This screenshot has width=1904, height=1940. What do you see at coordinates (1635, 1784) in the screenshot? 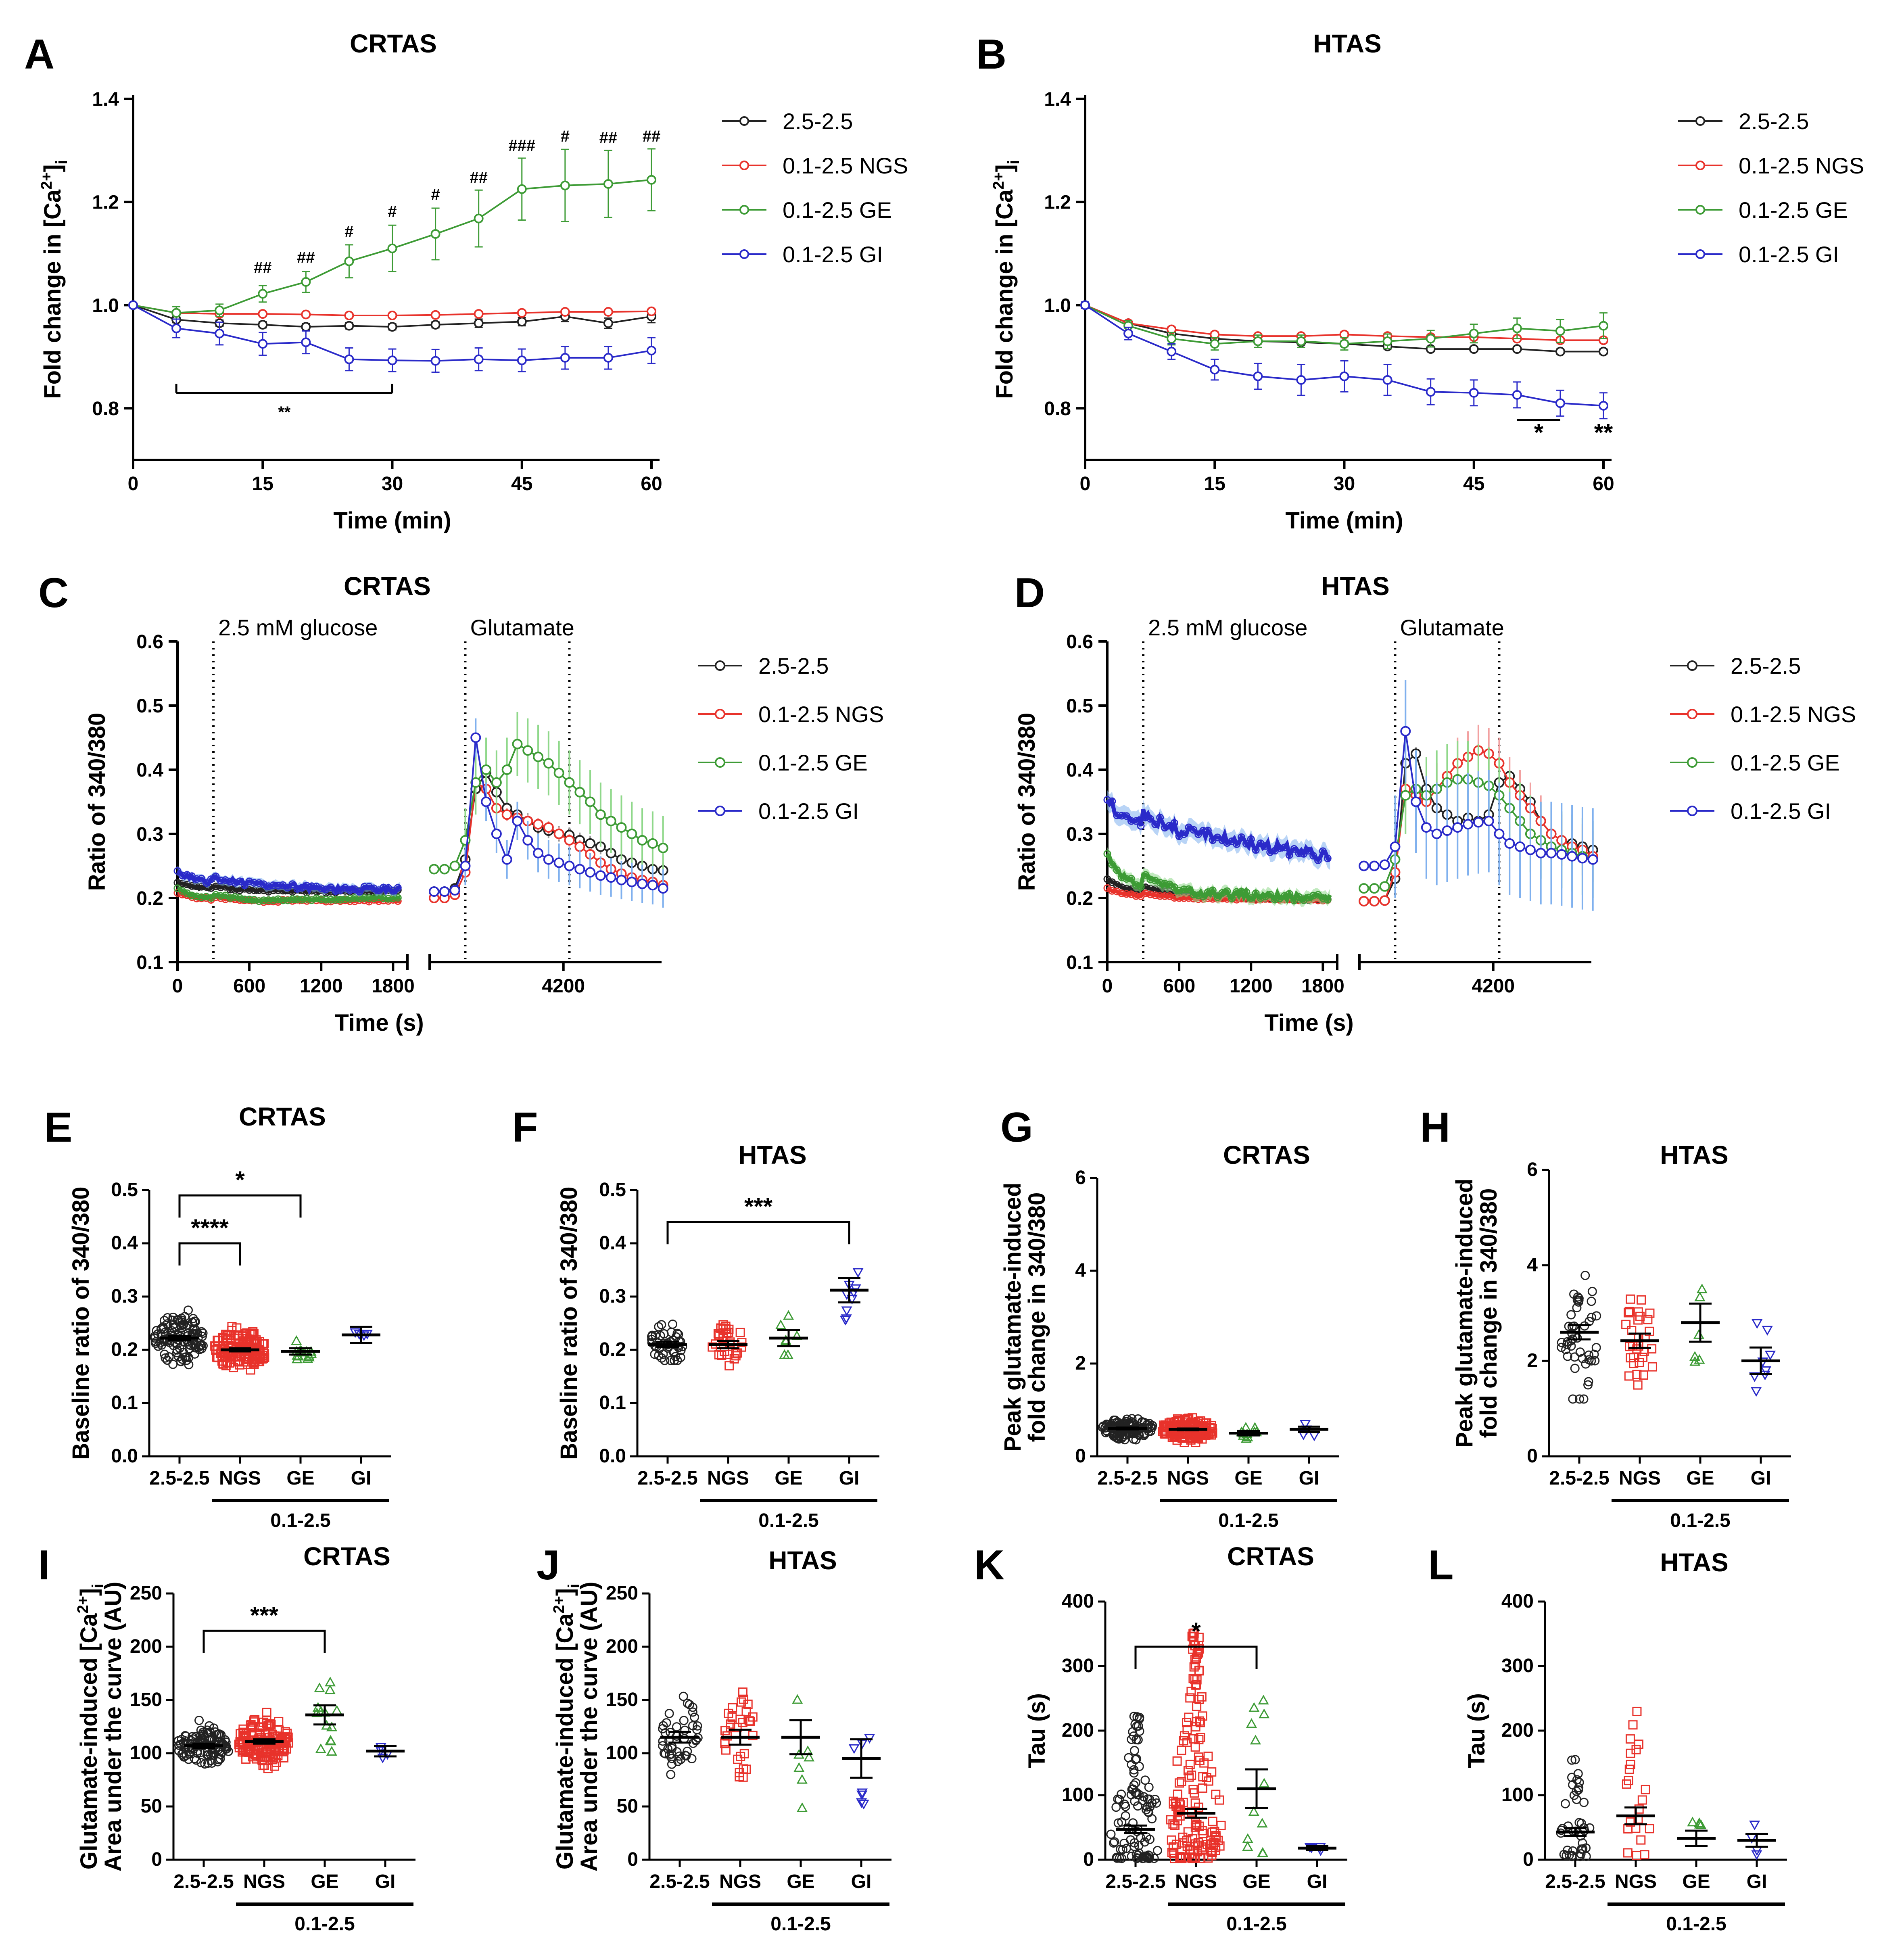
I see `group-NGS` at bounding box center [1635, 1784].